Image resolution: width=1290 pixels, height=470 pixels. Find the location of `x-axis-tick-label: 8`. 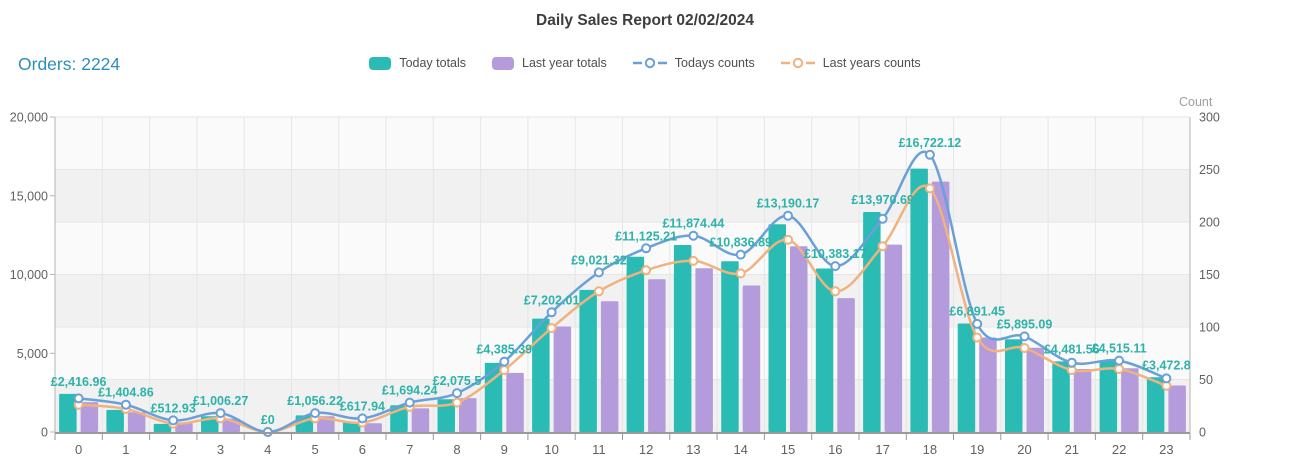

x-axis-tick-label: 8 is located at coordinates (456, 449).